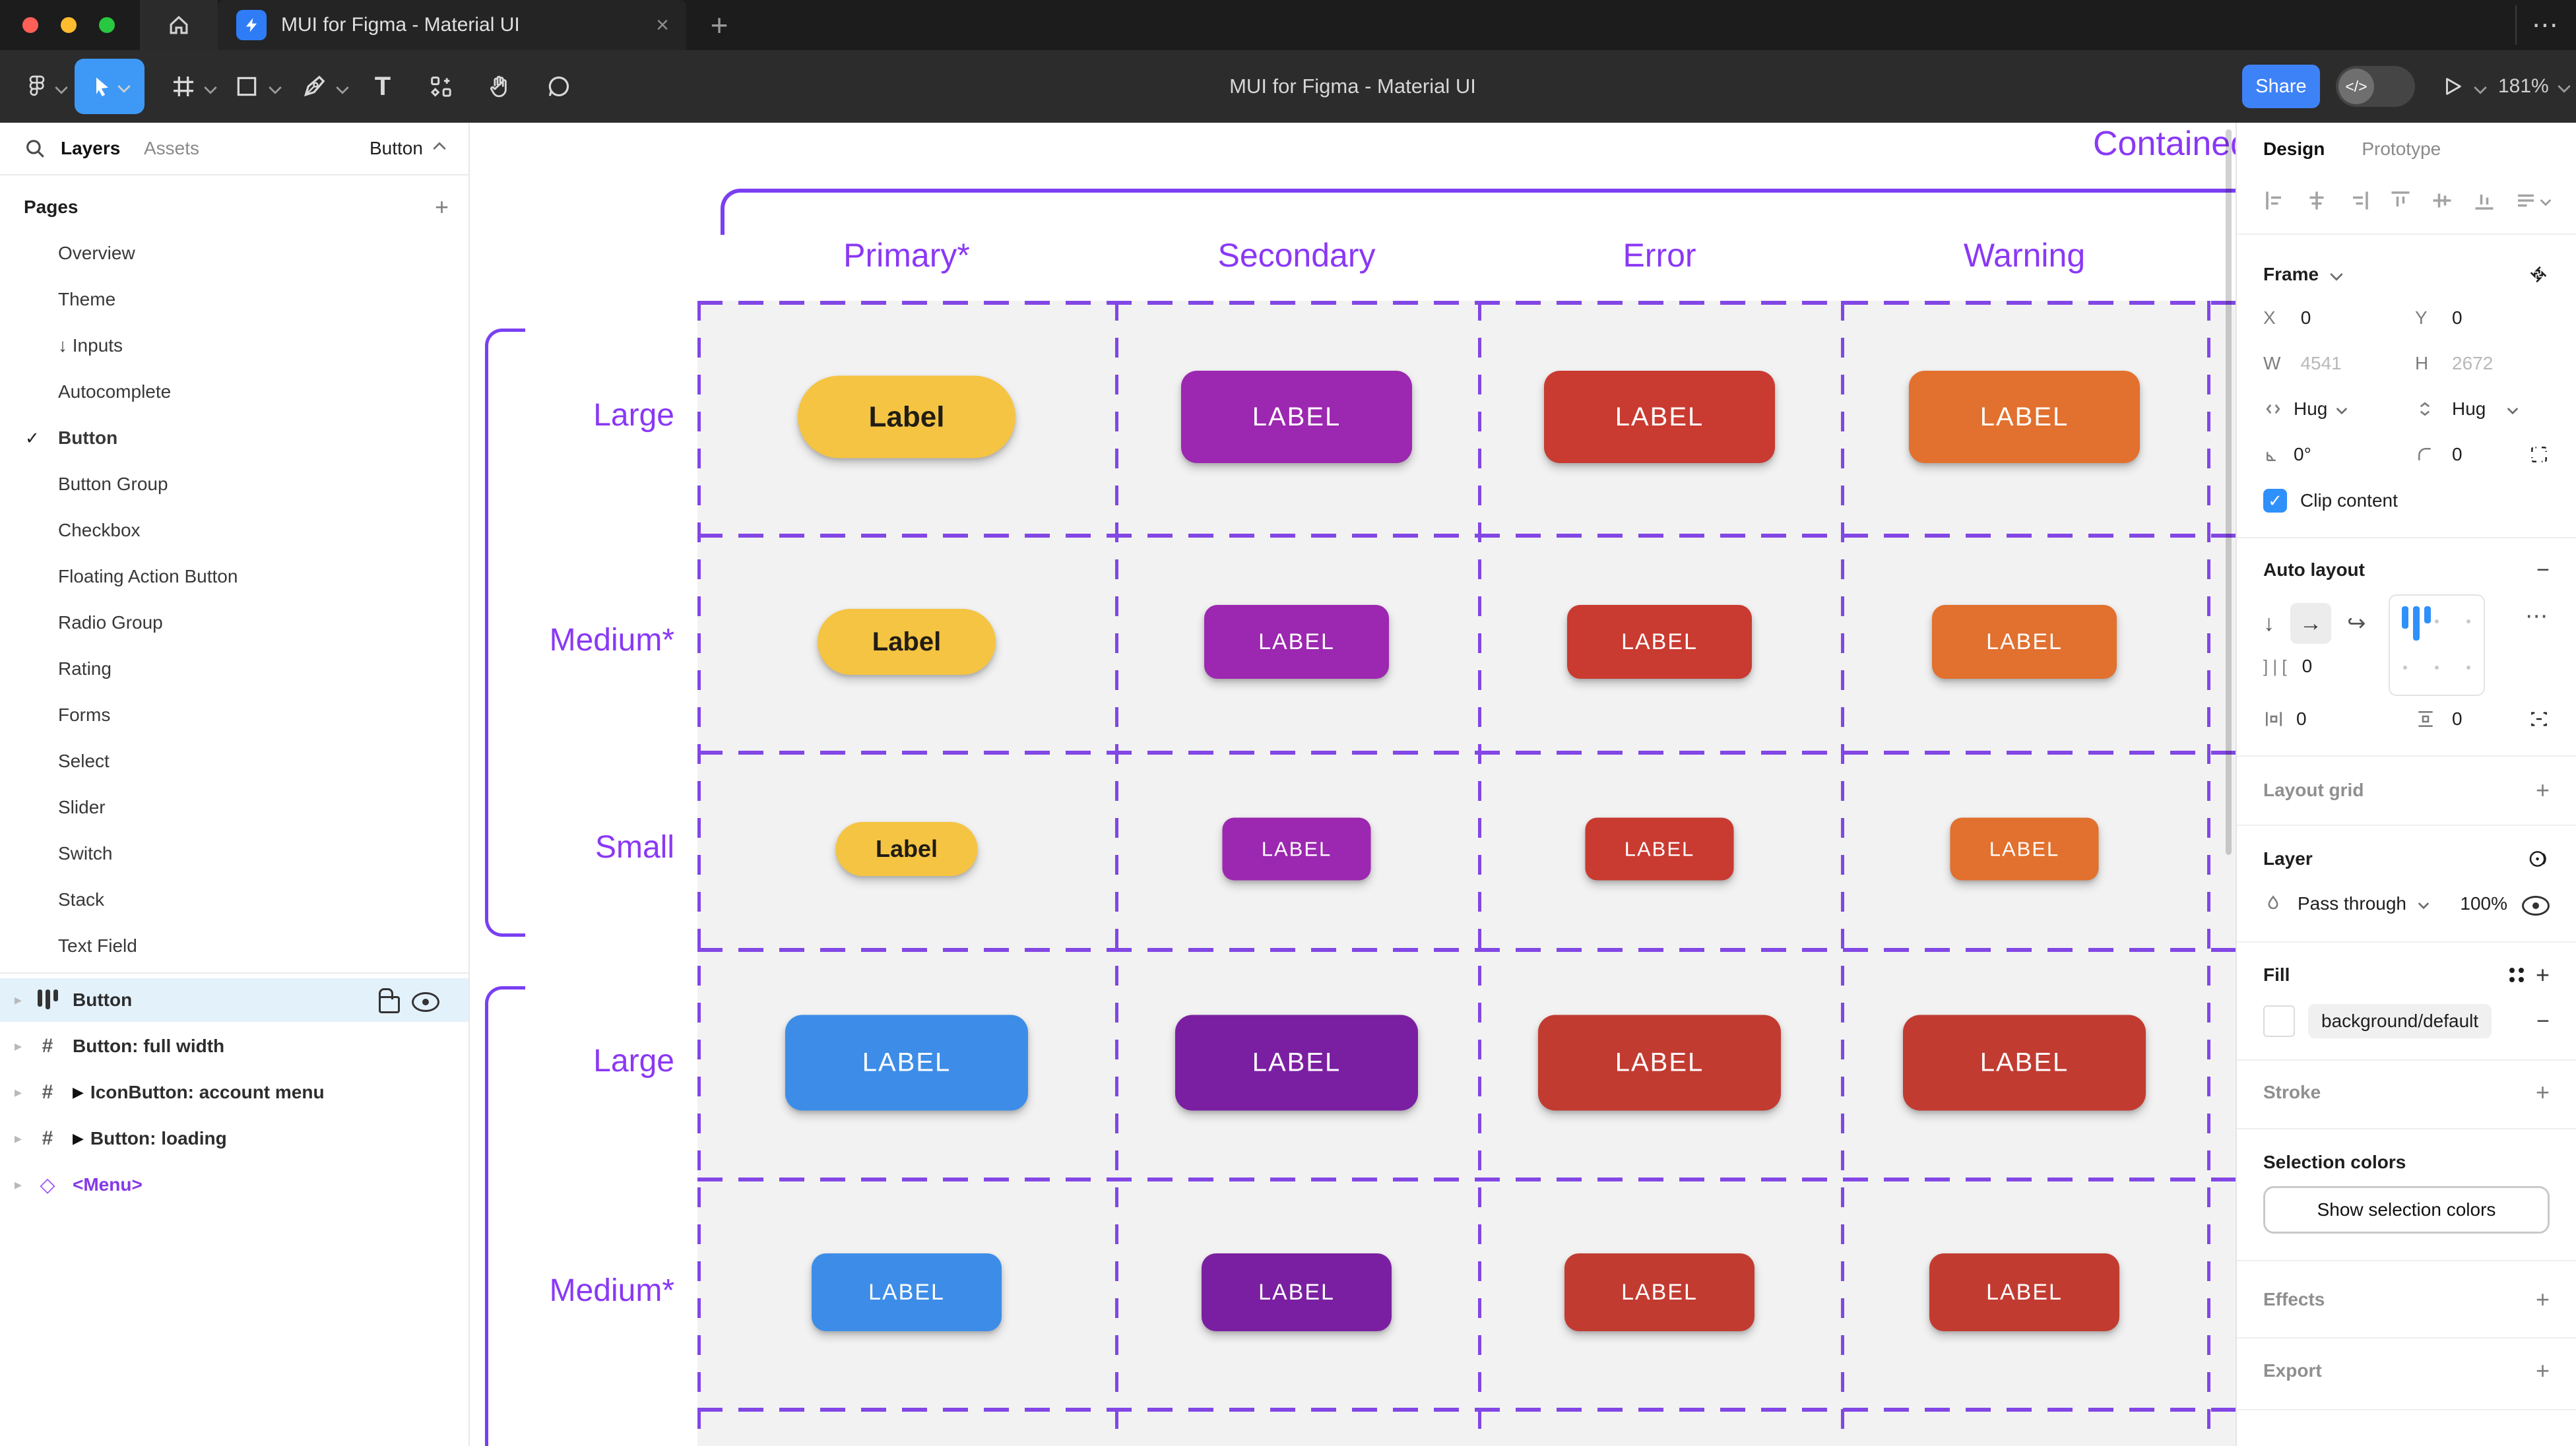 Image resolution: width=2576 pixels, height=1446 pixels. What do you see at coordinates (2400, 1021) in the screenshot?
I see `fill-token-chip: background/default` at bounding box center [2400, 1021].